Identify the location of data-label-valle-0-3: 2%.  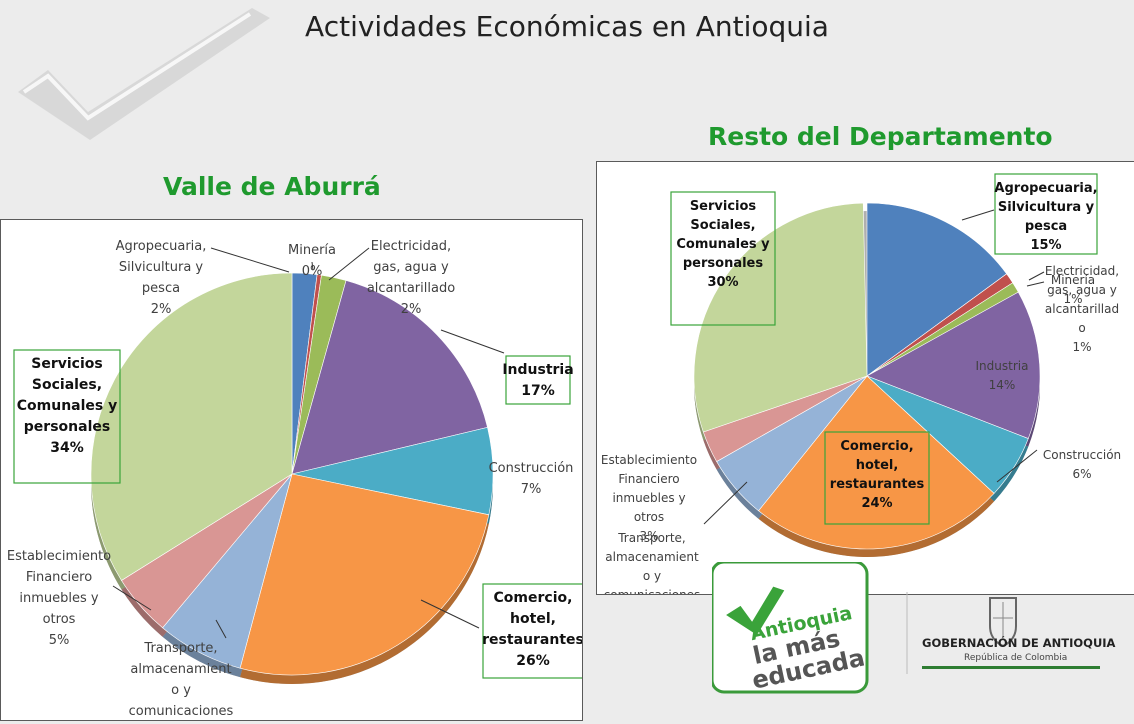
(161, 309).